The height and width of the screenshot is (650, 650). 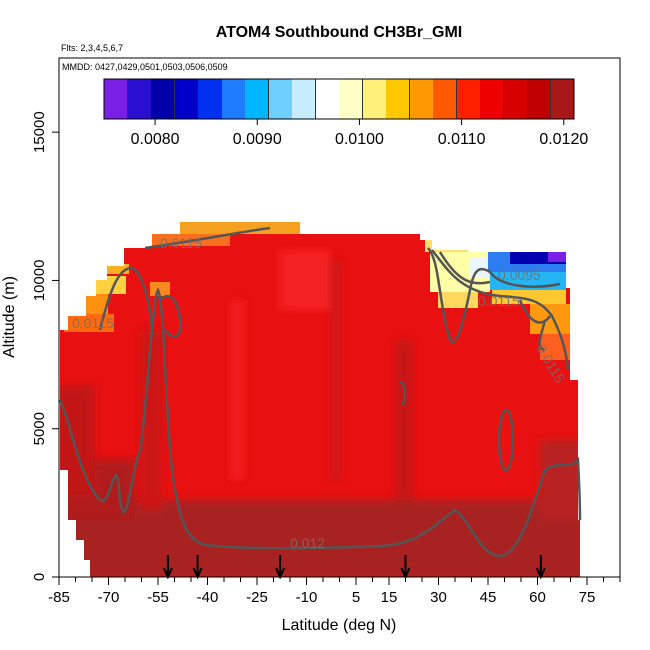 I want to click on y-tick-label: 5000, so click(x=39, y=428).